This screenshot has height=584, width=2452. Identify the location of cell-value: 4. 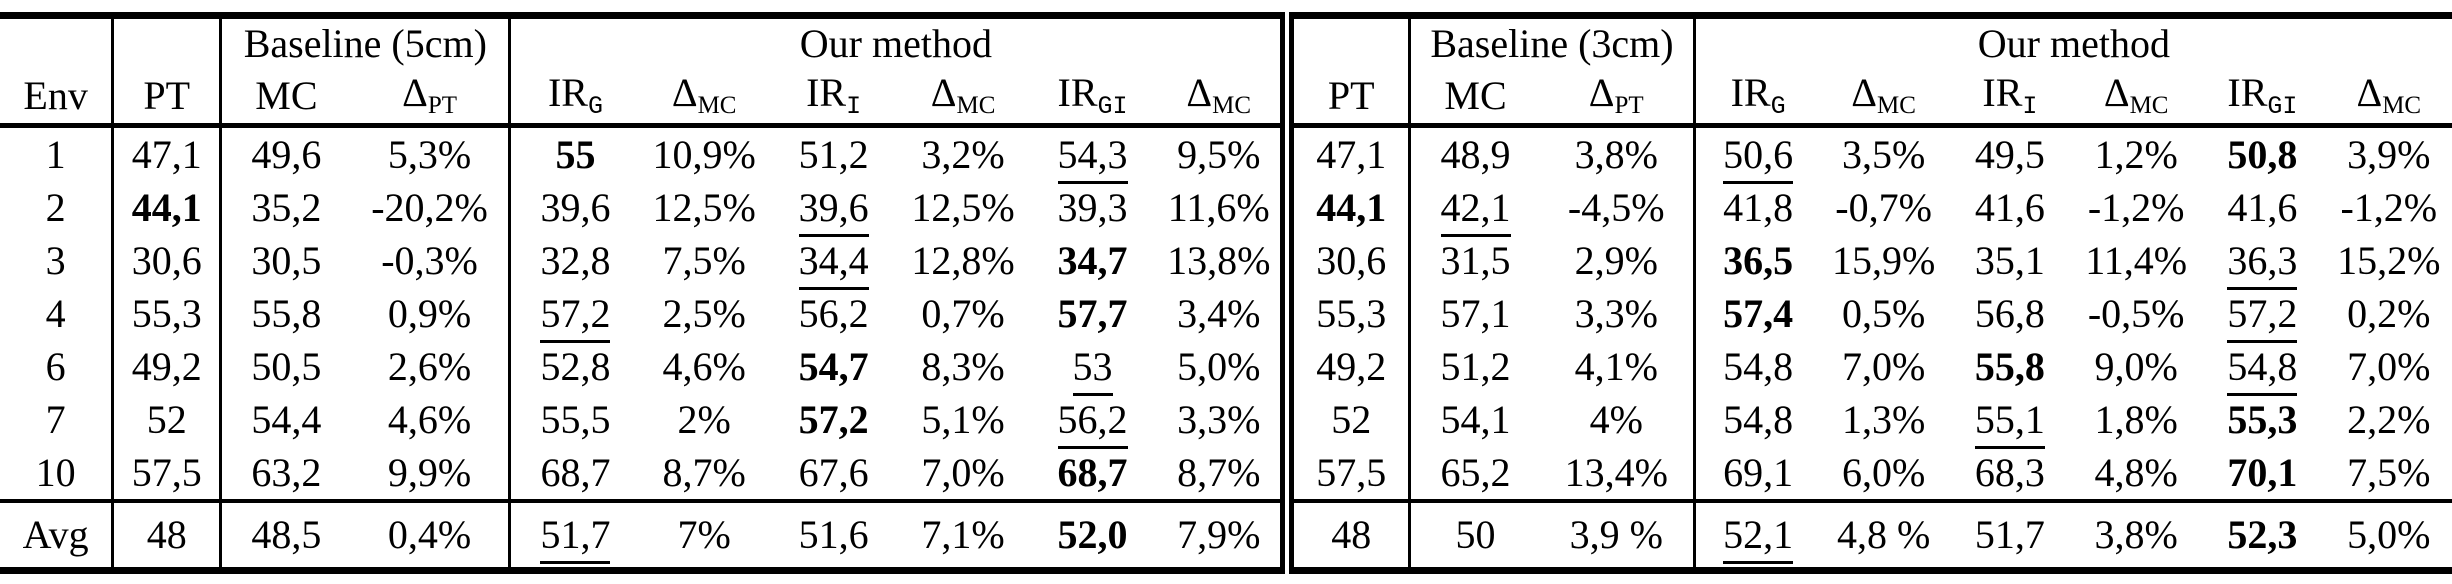
(55, 313).